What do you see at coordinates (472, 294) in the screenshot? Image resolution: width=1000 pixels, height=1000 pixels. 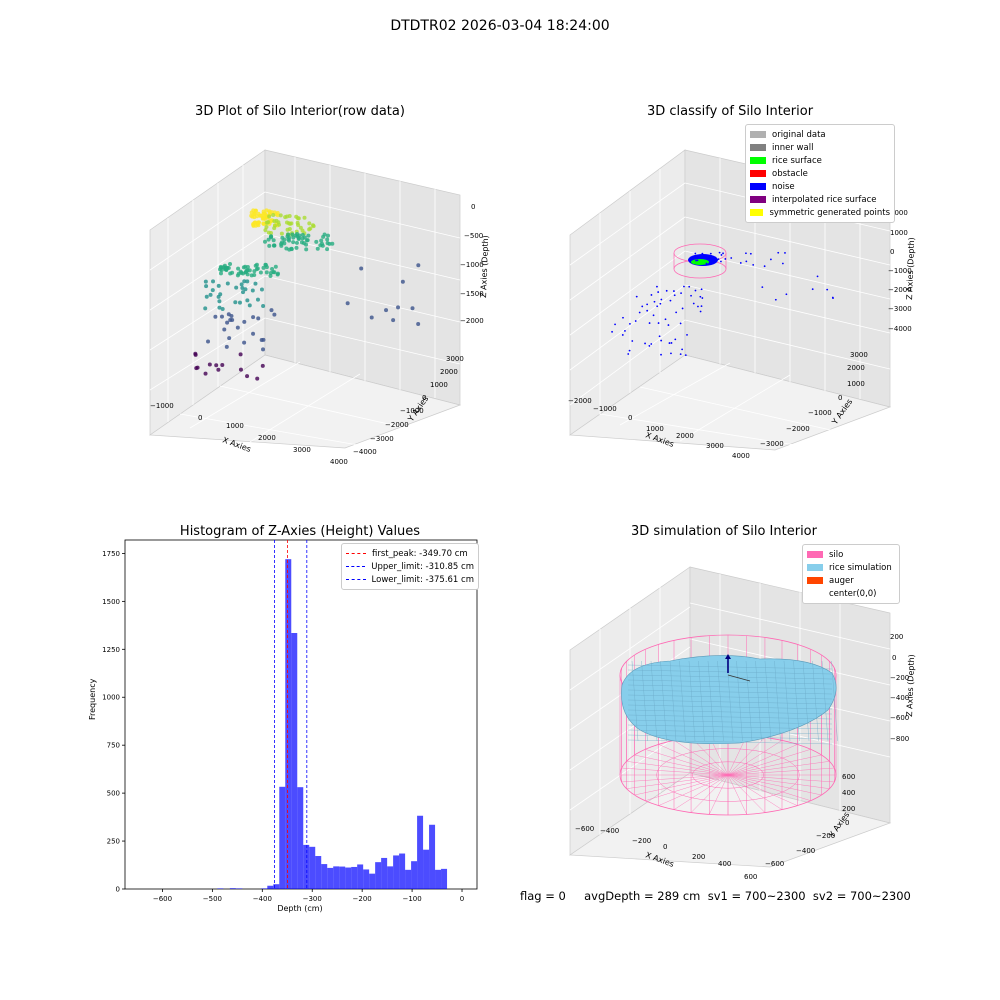 I see `p1-ztick: −1500` at bounding box center [472, 294].